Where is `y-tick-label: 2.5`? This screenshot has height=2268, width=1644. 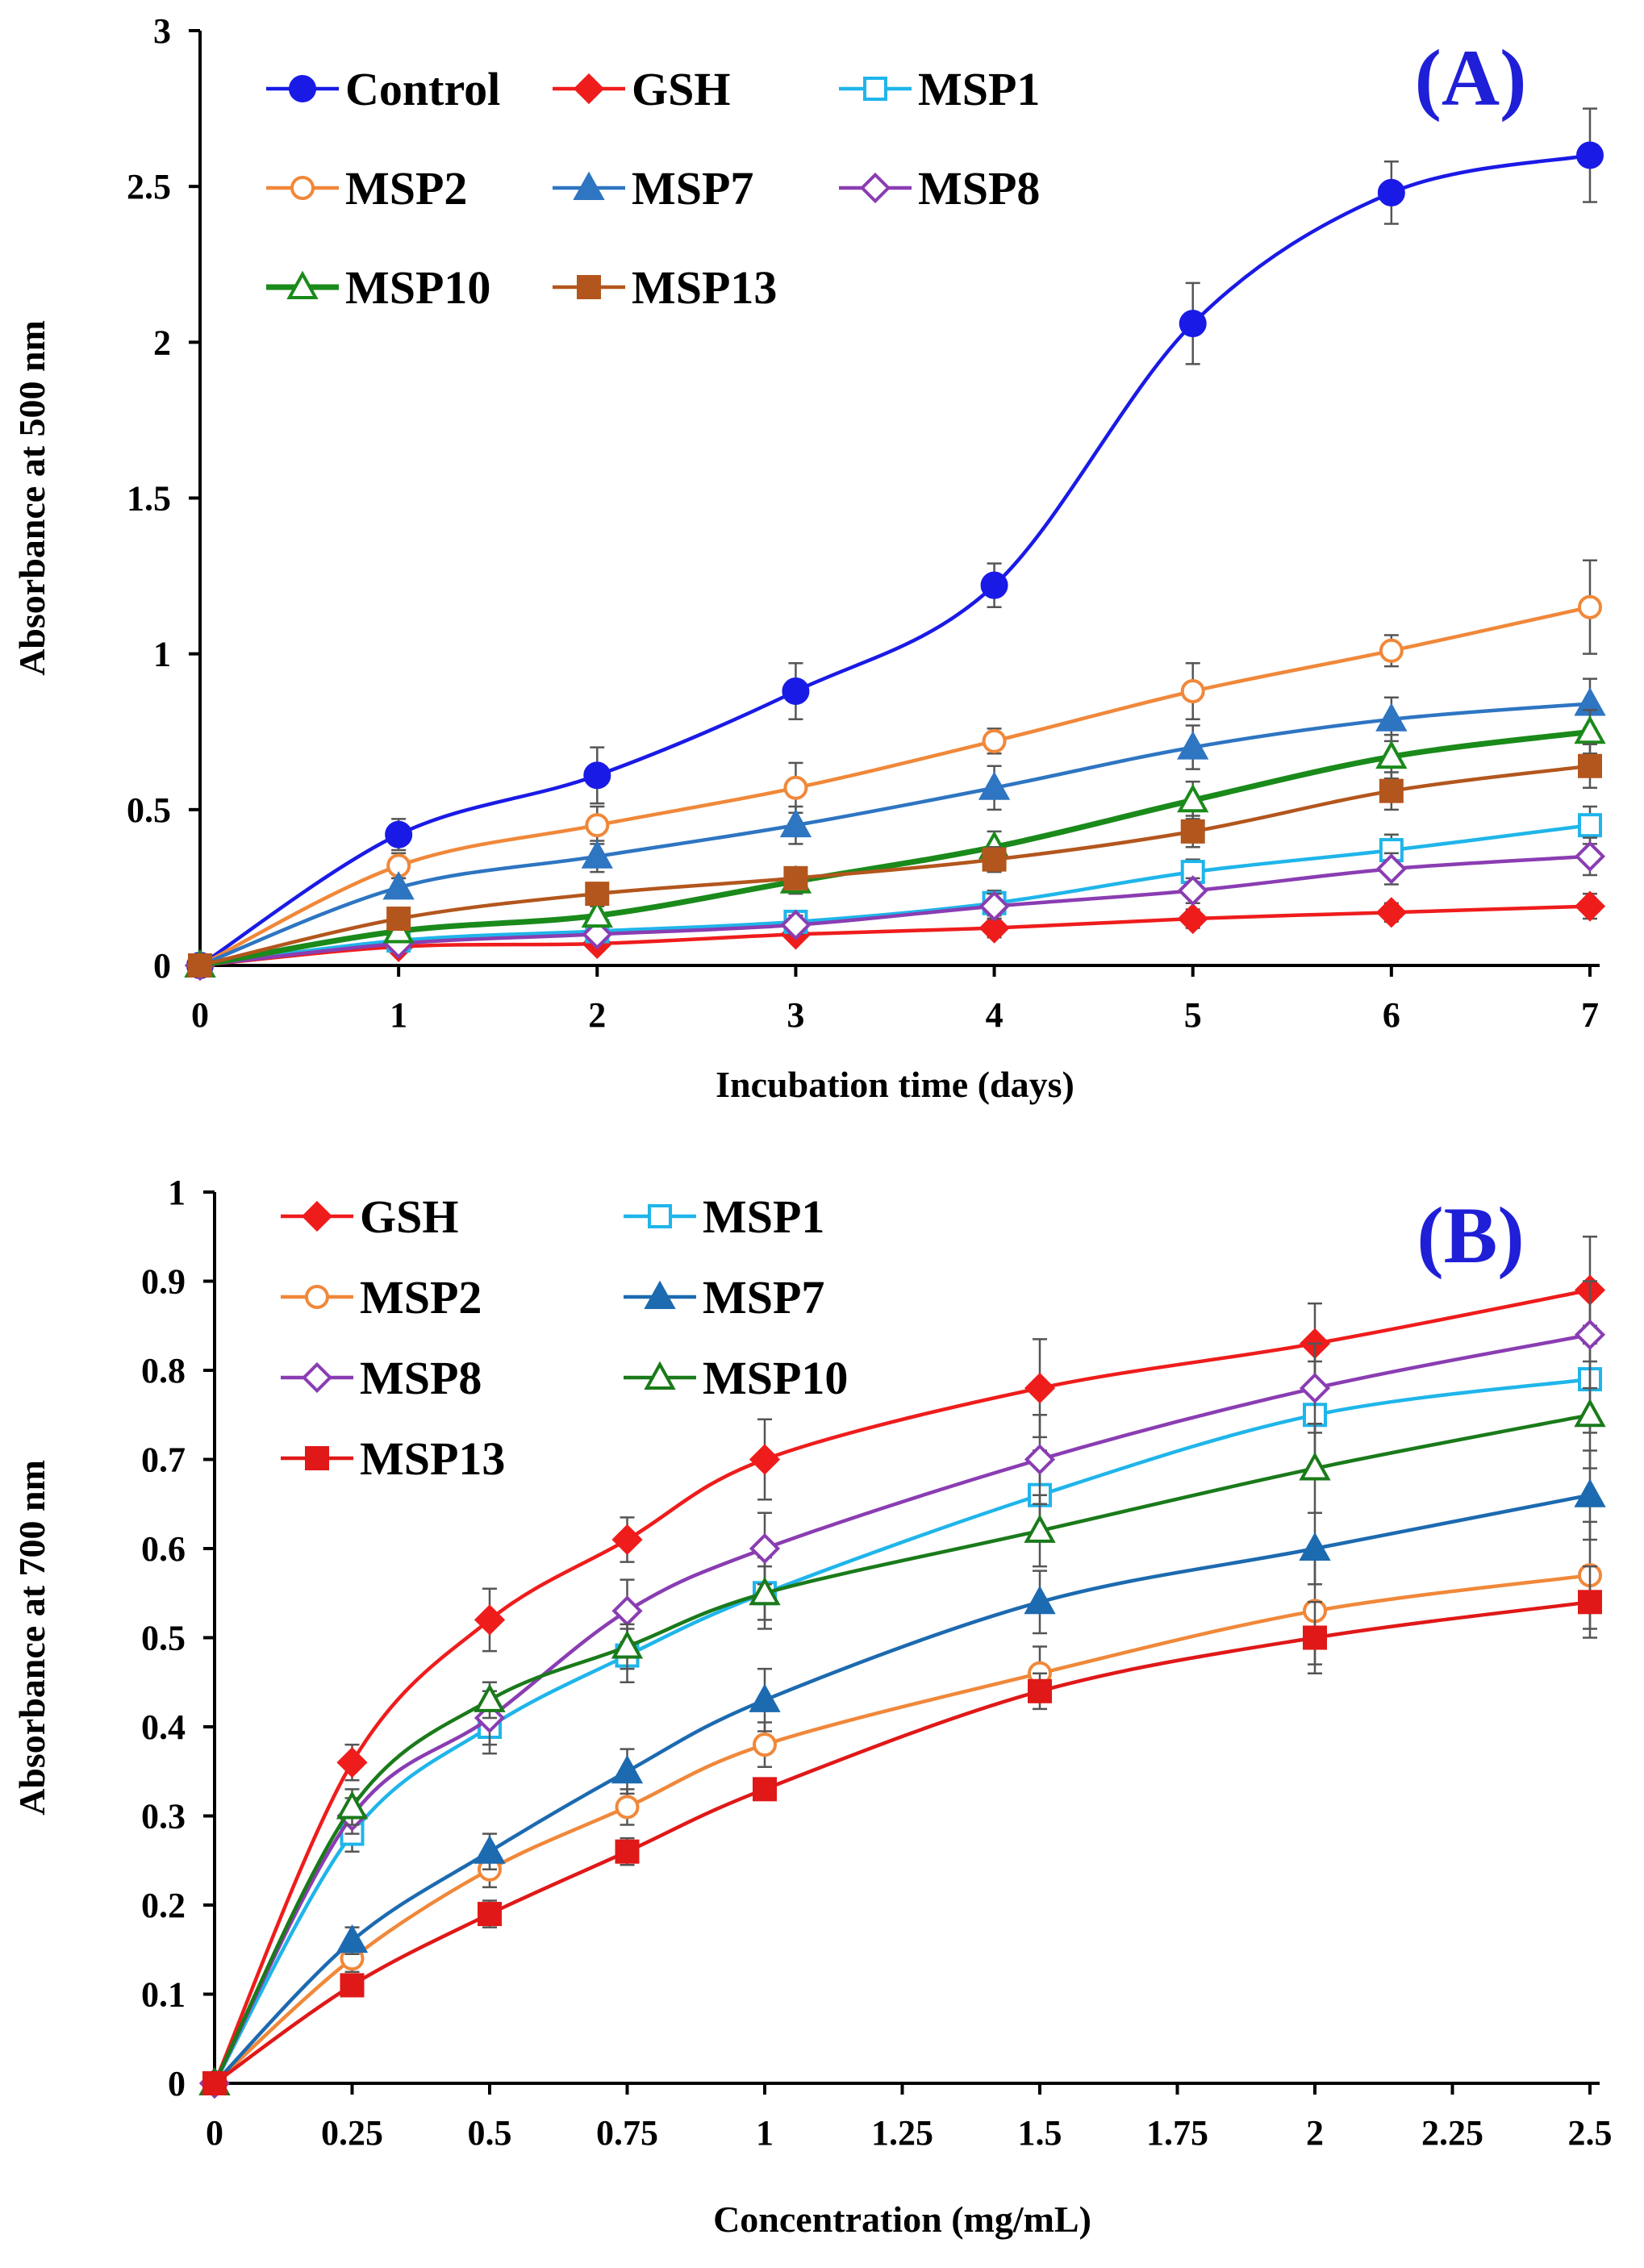 y-tick-label: 2.5 is located at coordinates (149, 186).